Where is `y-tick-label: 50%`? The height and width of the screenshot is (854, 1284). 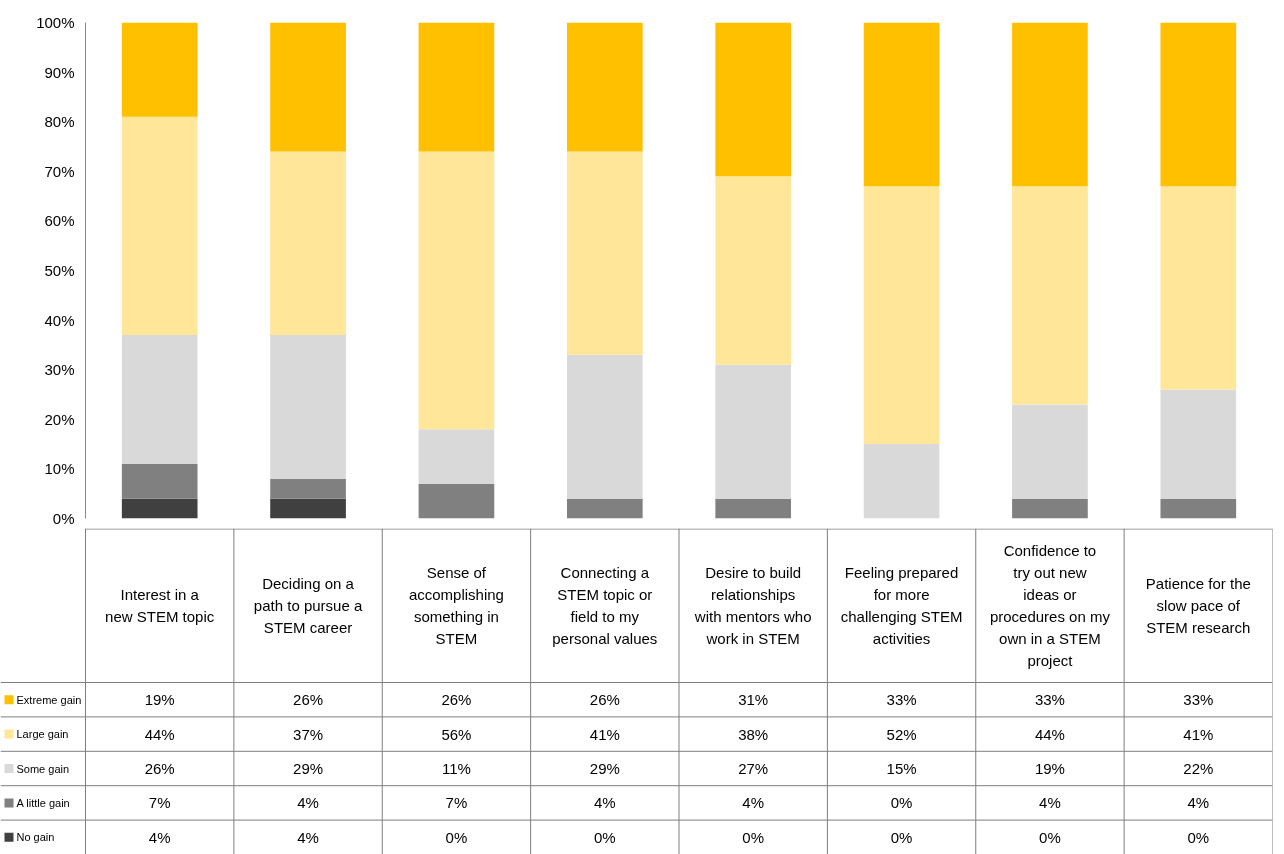 y-tick-label: 50% is located at coordinates (59, 270).